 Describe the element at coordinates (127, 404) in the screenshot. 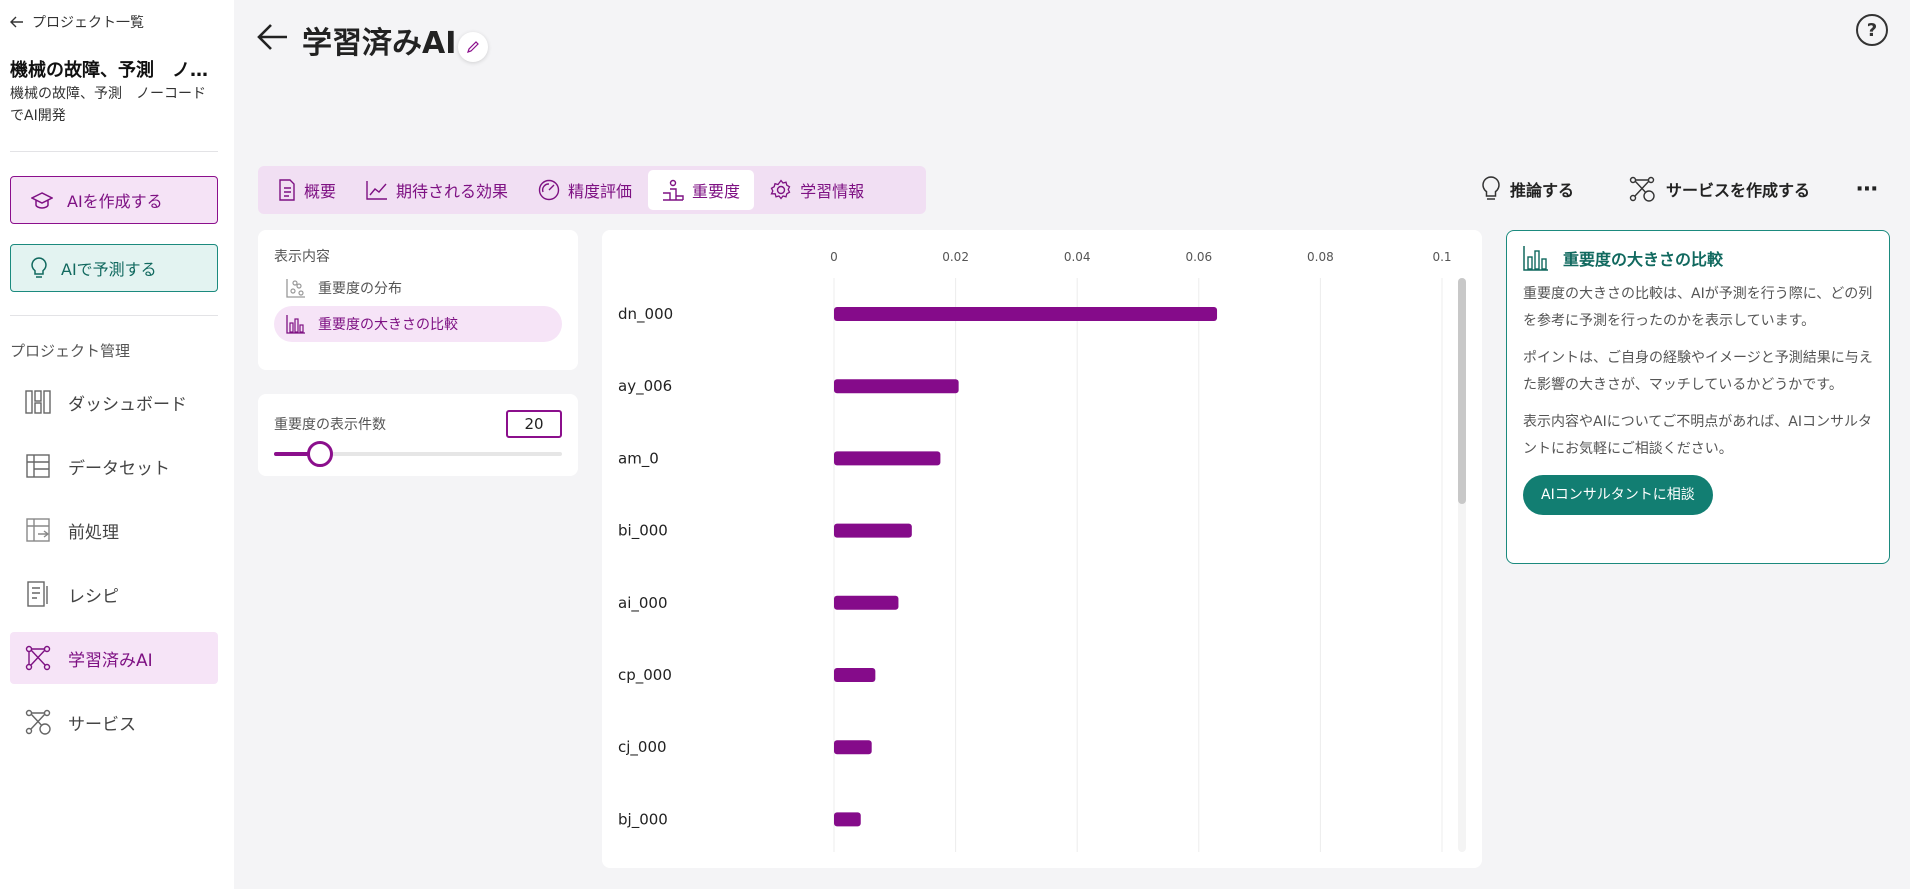

I see `nav-label: ダッシュボード` at that location.